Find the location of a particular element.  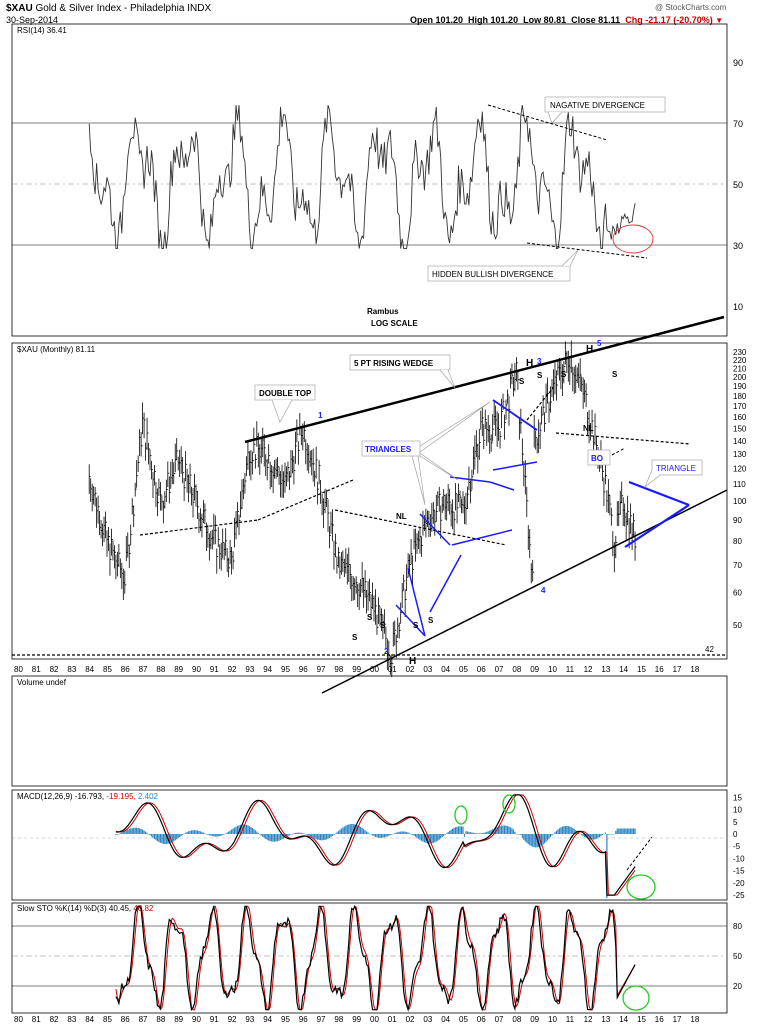

rsi-tick-label: 70 is located at coordinates (738, 124).